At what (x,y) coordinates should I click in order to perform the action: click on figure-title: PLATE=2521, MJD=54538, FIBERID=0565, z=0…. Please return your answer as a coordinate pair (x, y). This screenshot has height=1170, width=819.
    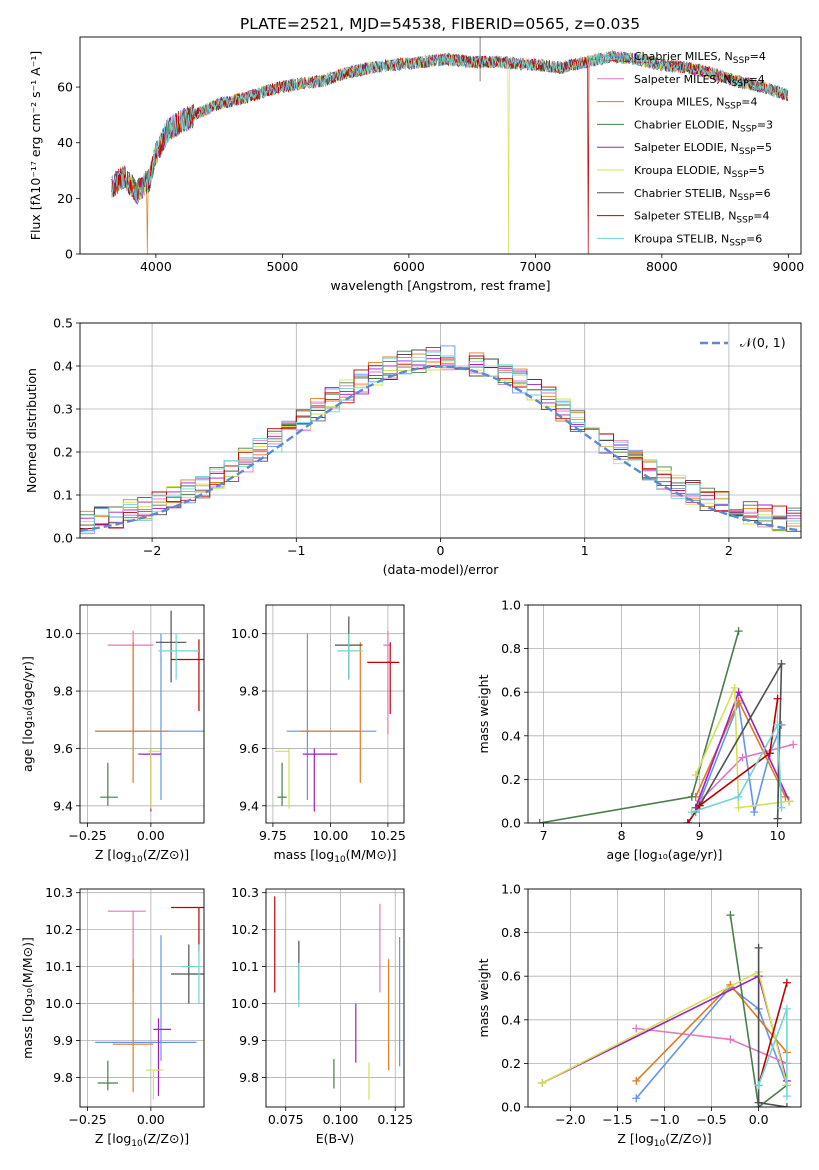
    Looking at the image, I should click on (440, 24).